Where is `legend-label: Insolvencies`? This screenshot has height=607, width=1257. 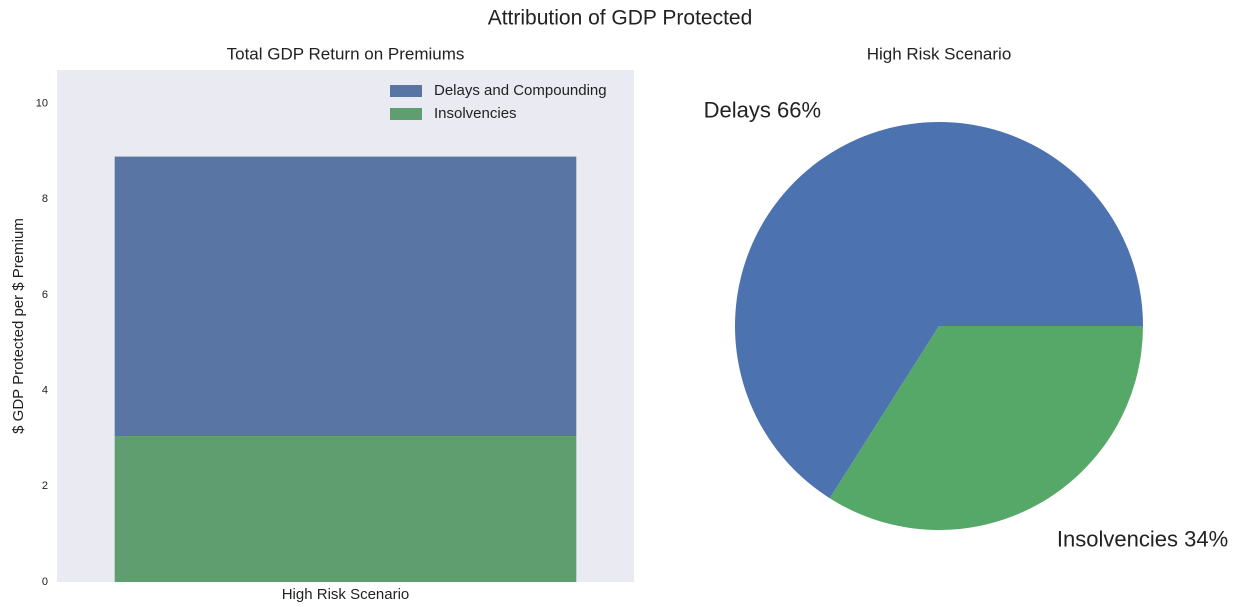 legend-label: Insolvencies is located at coordinates (475, 113).